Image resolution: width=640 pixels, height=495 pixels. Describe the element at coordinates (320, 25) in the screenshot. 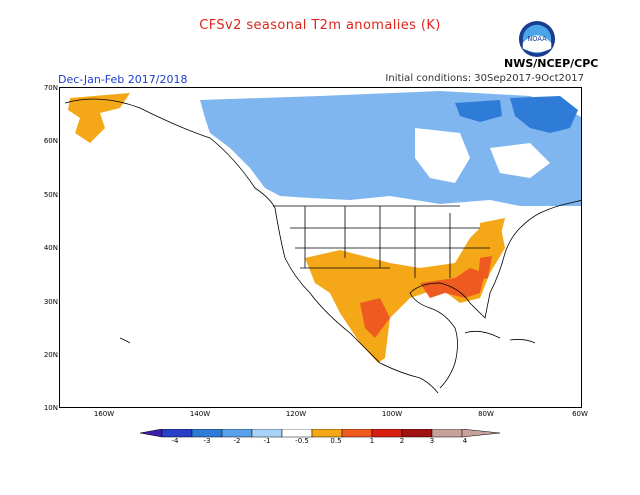

I see `chart-title: CFSv2 seasonal T2m anomalies (K)` at that location.